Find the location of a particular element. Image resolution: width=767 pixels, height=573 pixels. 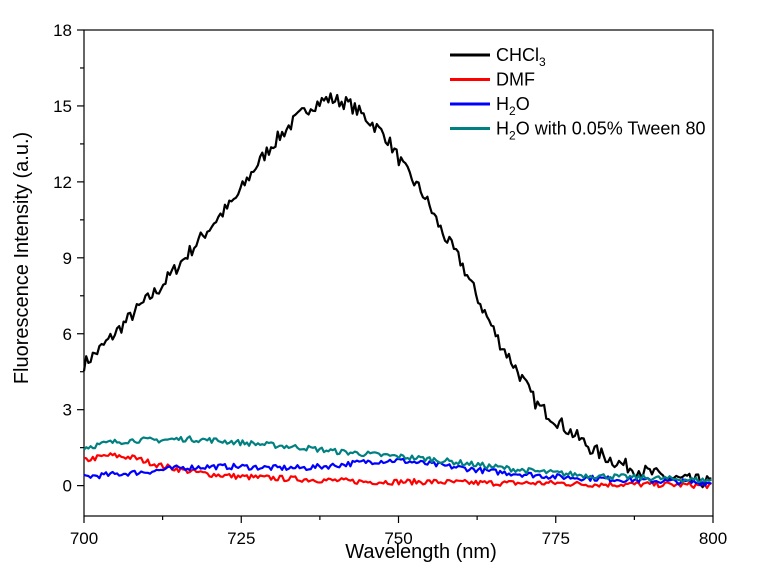

y-tick-label: 15 is located at coordinates (62, 106).